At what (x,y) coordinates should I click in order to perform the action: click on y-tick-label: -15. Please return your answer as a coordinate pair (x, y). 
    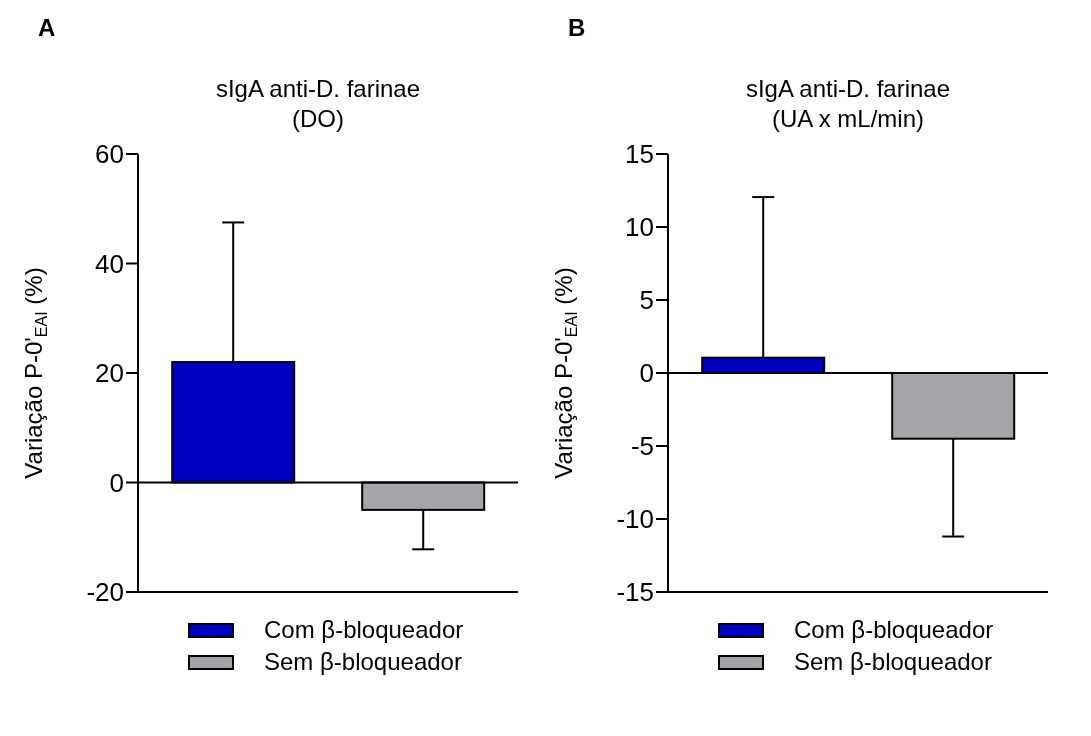
    Looking at the image, I should click on (635, 592).